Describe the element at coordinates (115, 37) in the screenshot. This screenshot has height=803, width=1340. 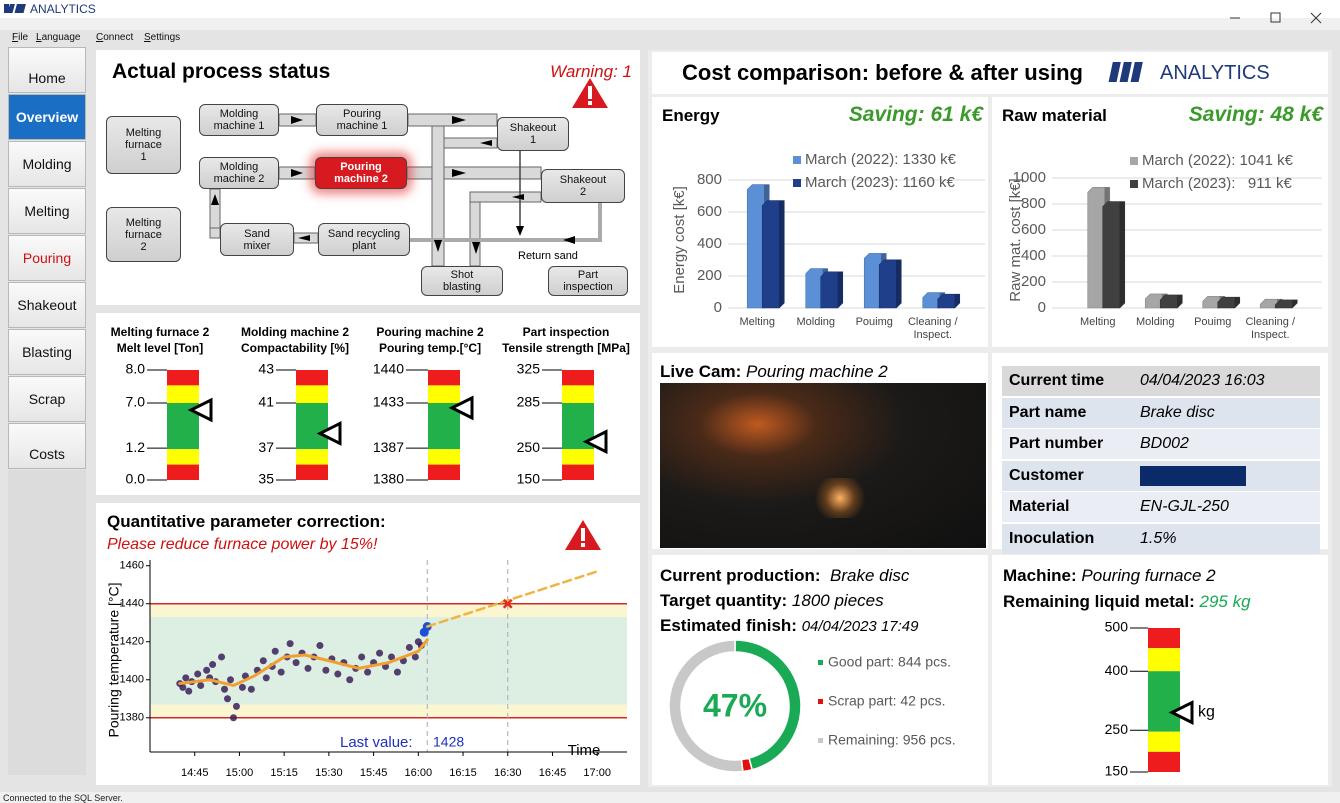
I see `menu-item: Connect` at that location.